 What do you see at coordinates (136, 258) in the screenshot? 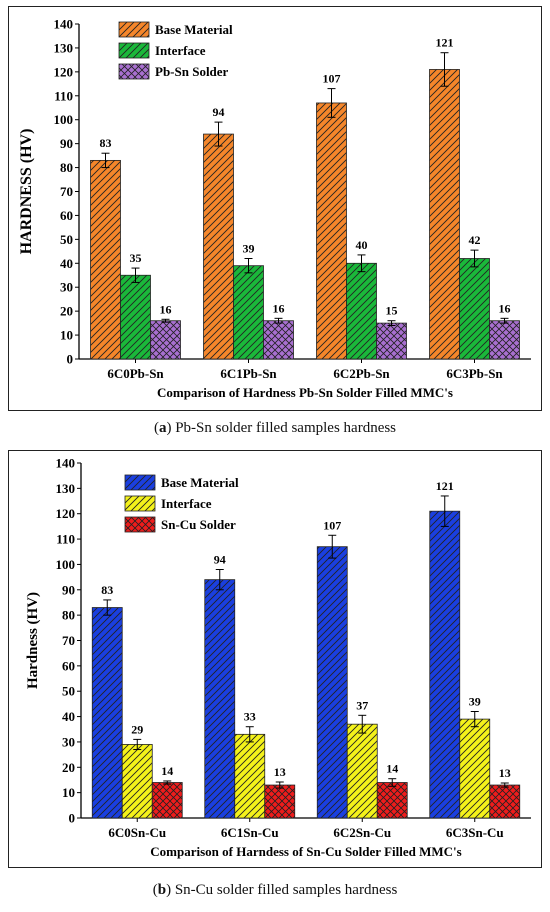
I see `data-label: 35` at bounding box center [136, 258].